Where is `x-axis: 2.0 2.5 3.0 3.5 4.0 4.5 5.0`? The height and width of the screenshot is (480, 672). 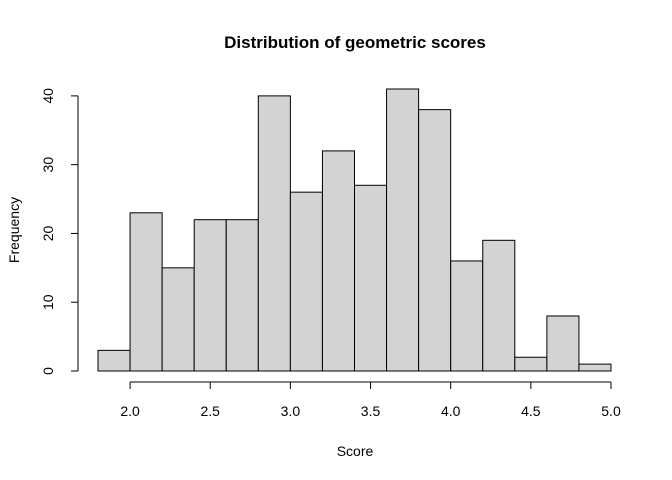
x-axis: 2.0 2.5 3.0 3.5 4.0 4.5 5.0 is located at coordinates (370, 400).